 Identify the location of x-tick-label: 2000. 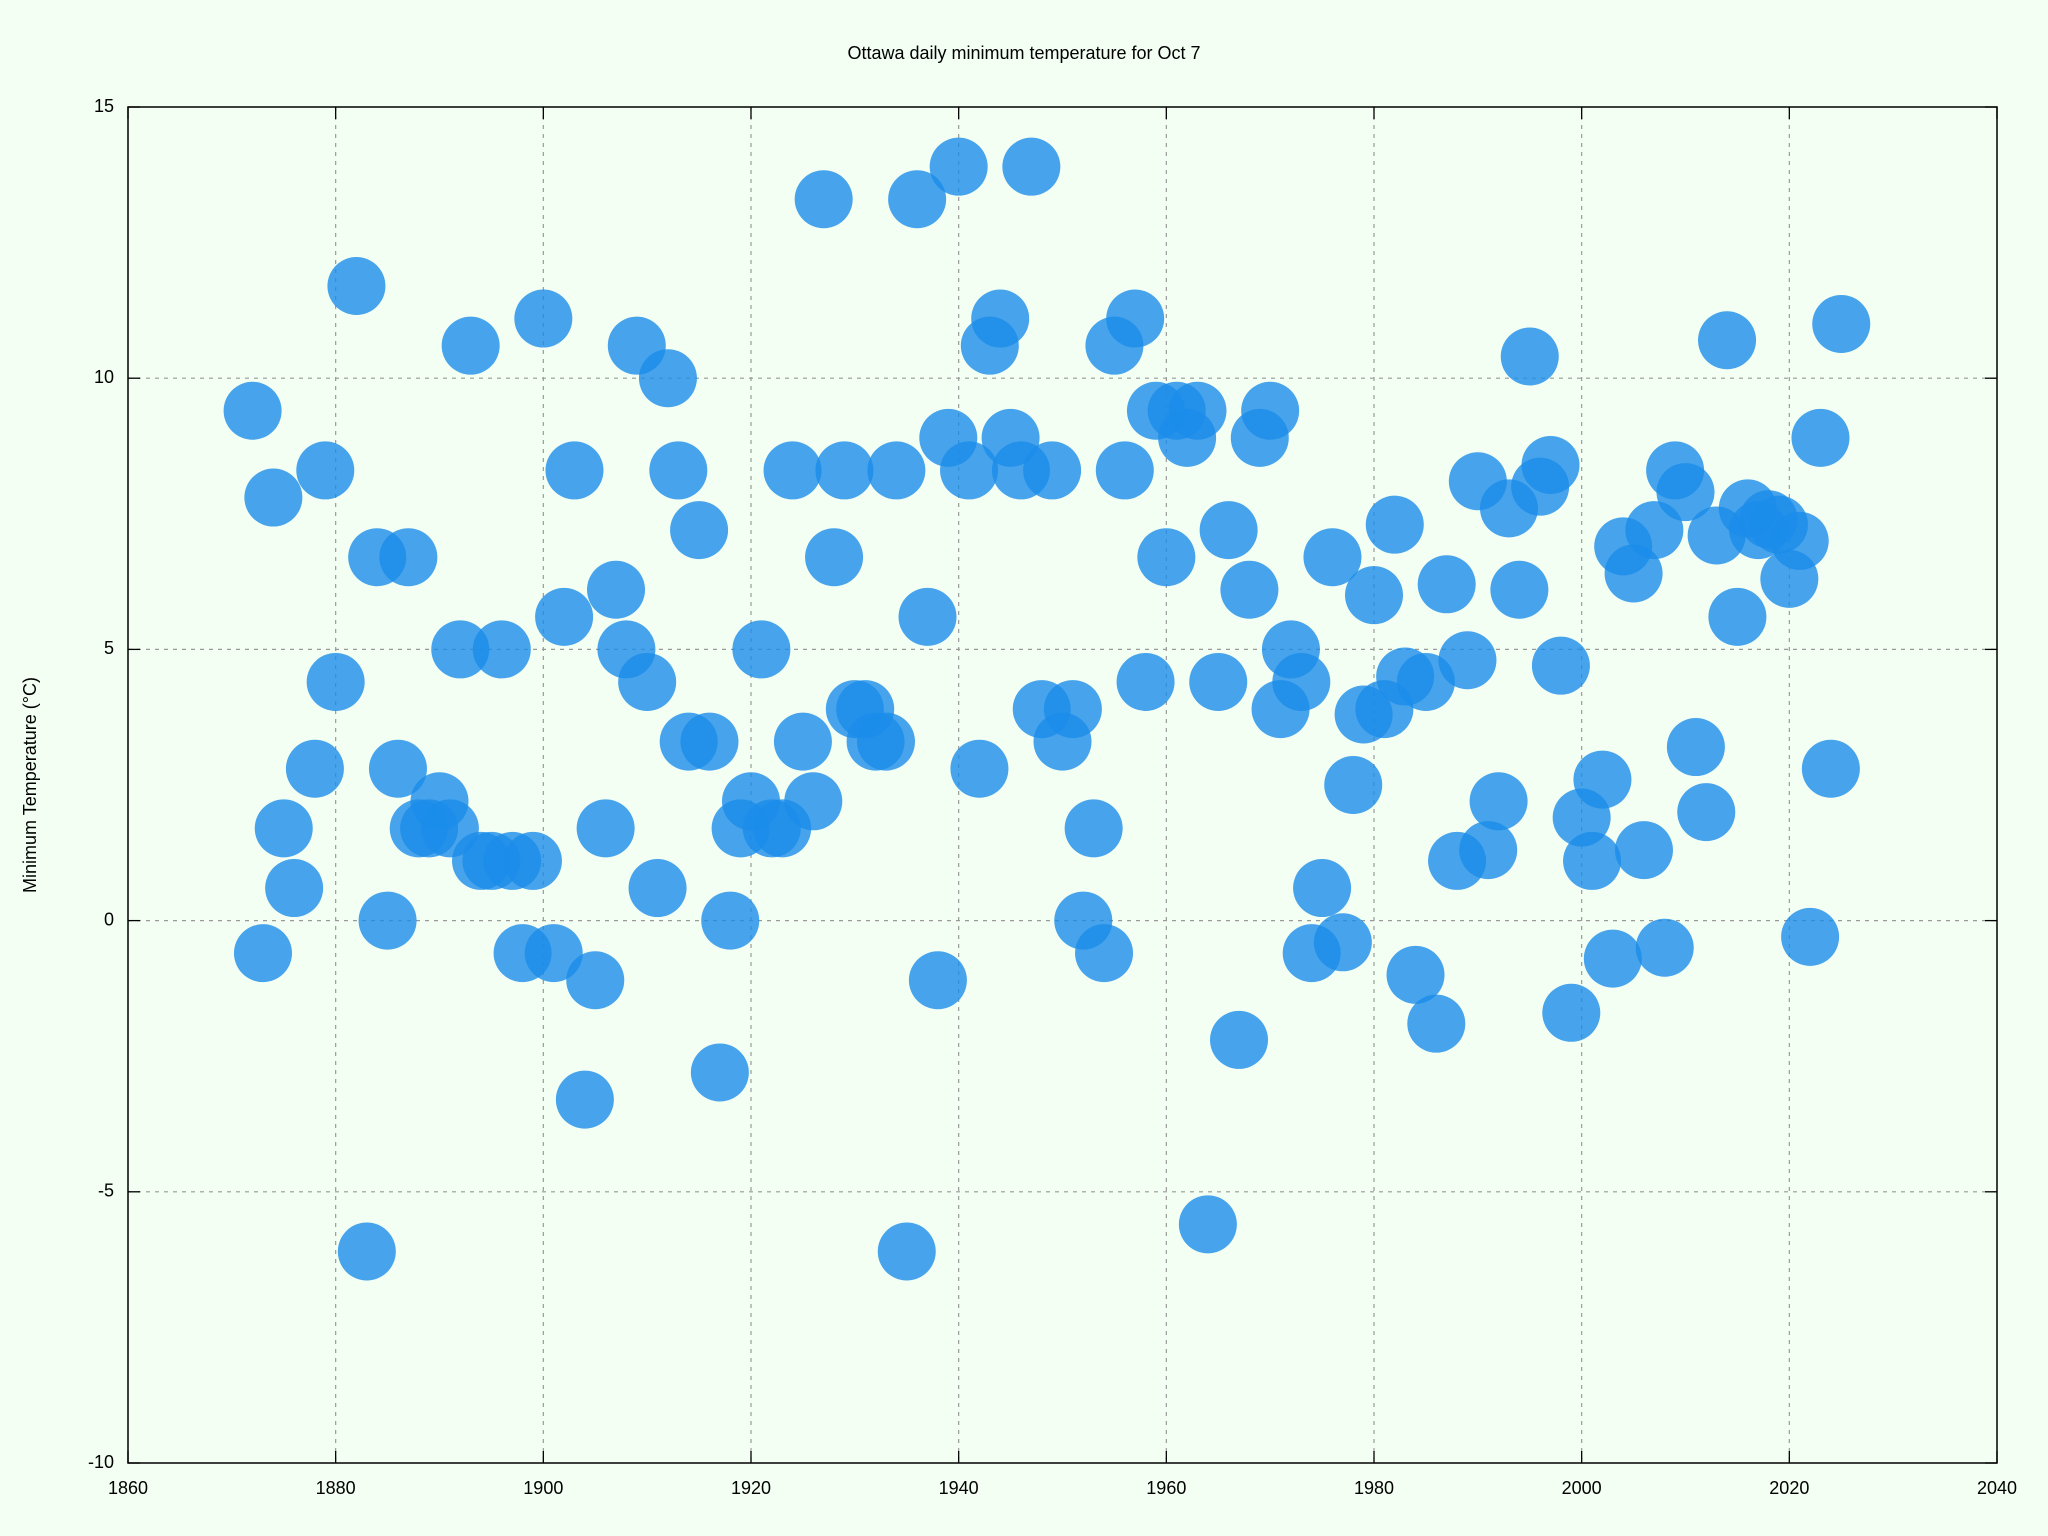
(1582, 1488).